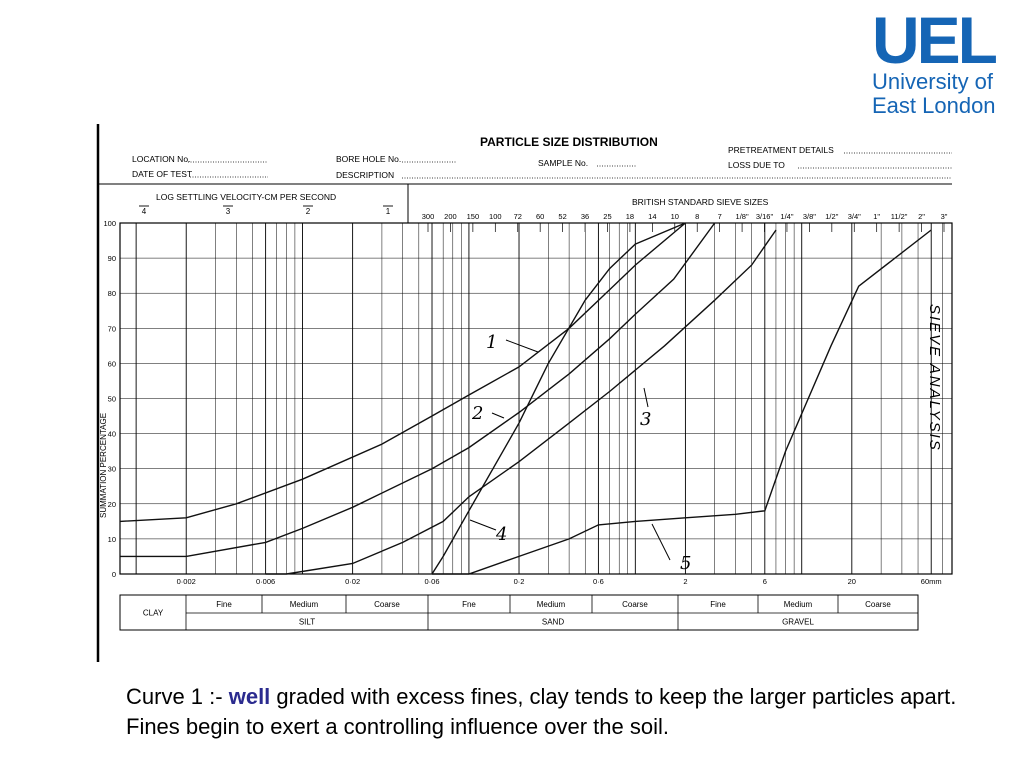 Image resolution: width=1024 pixels, height=768 pixels. What do you see at coordinates (112, 434) in the screenshot?
I see `y-tick-label: 40` at bounding box center [112, 434].